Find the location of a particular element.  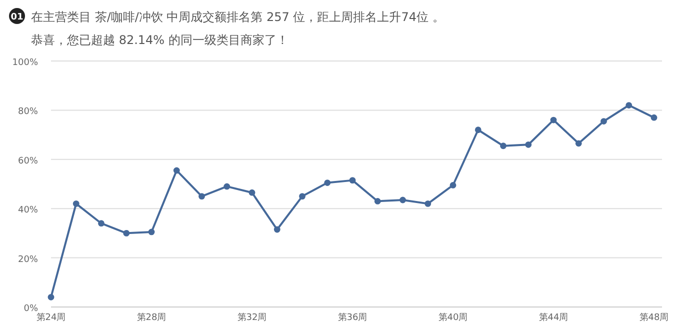

y-tick-label: 60% is located at coordinates (28, 161).